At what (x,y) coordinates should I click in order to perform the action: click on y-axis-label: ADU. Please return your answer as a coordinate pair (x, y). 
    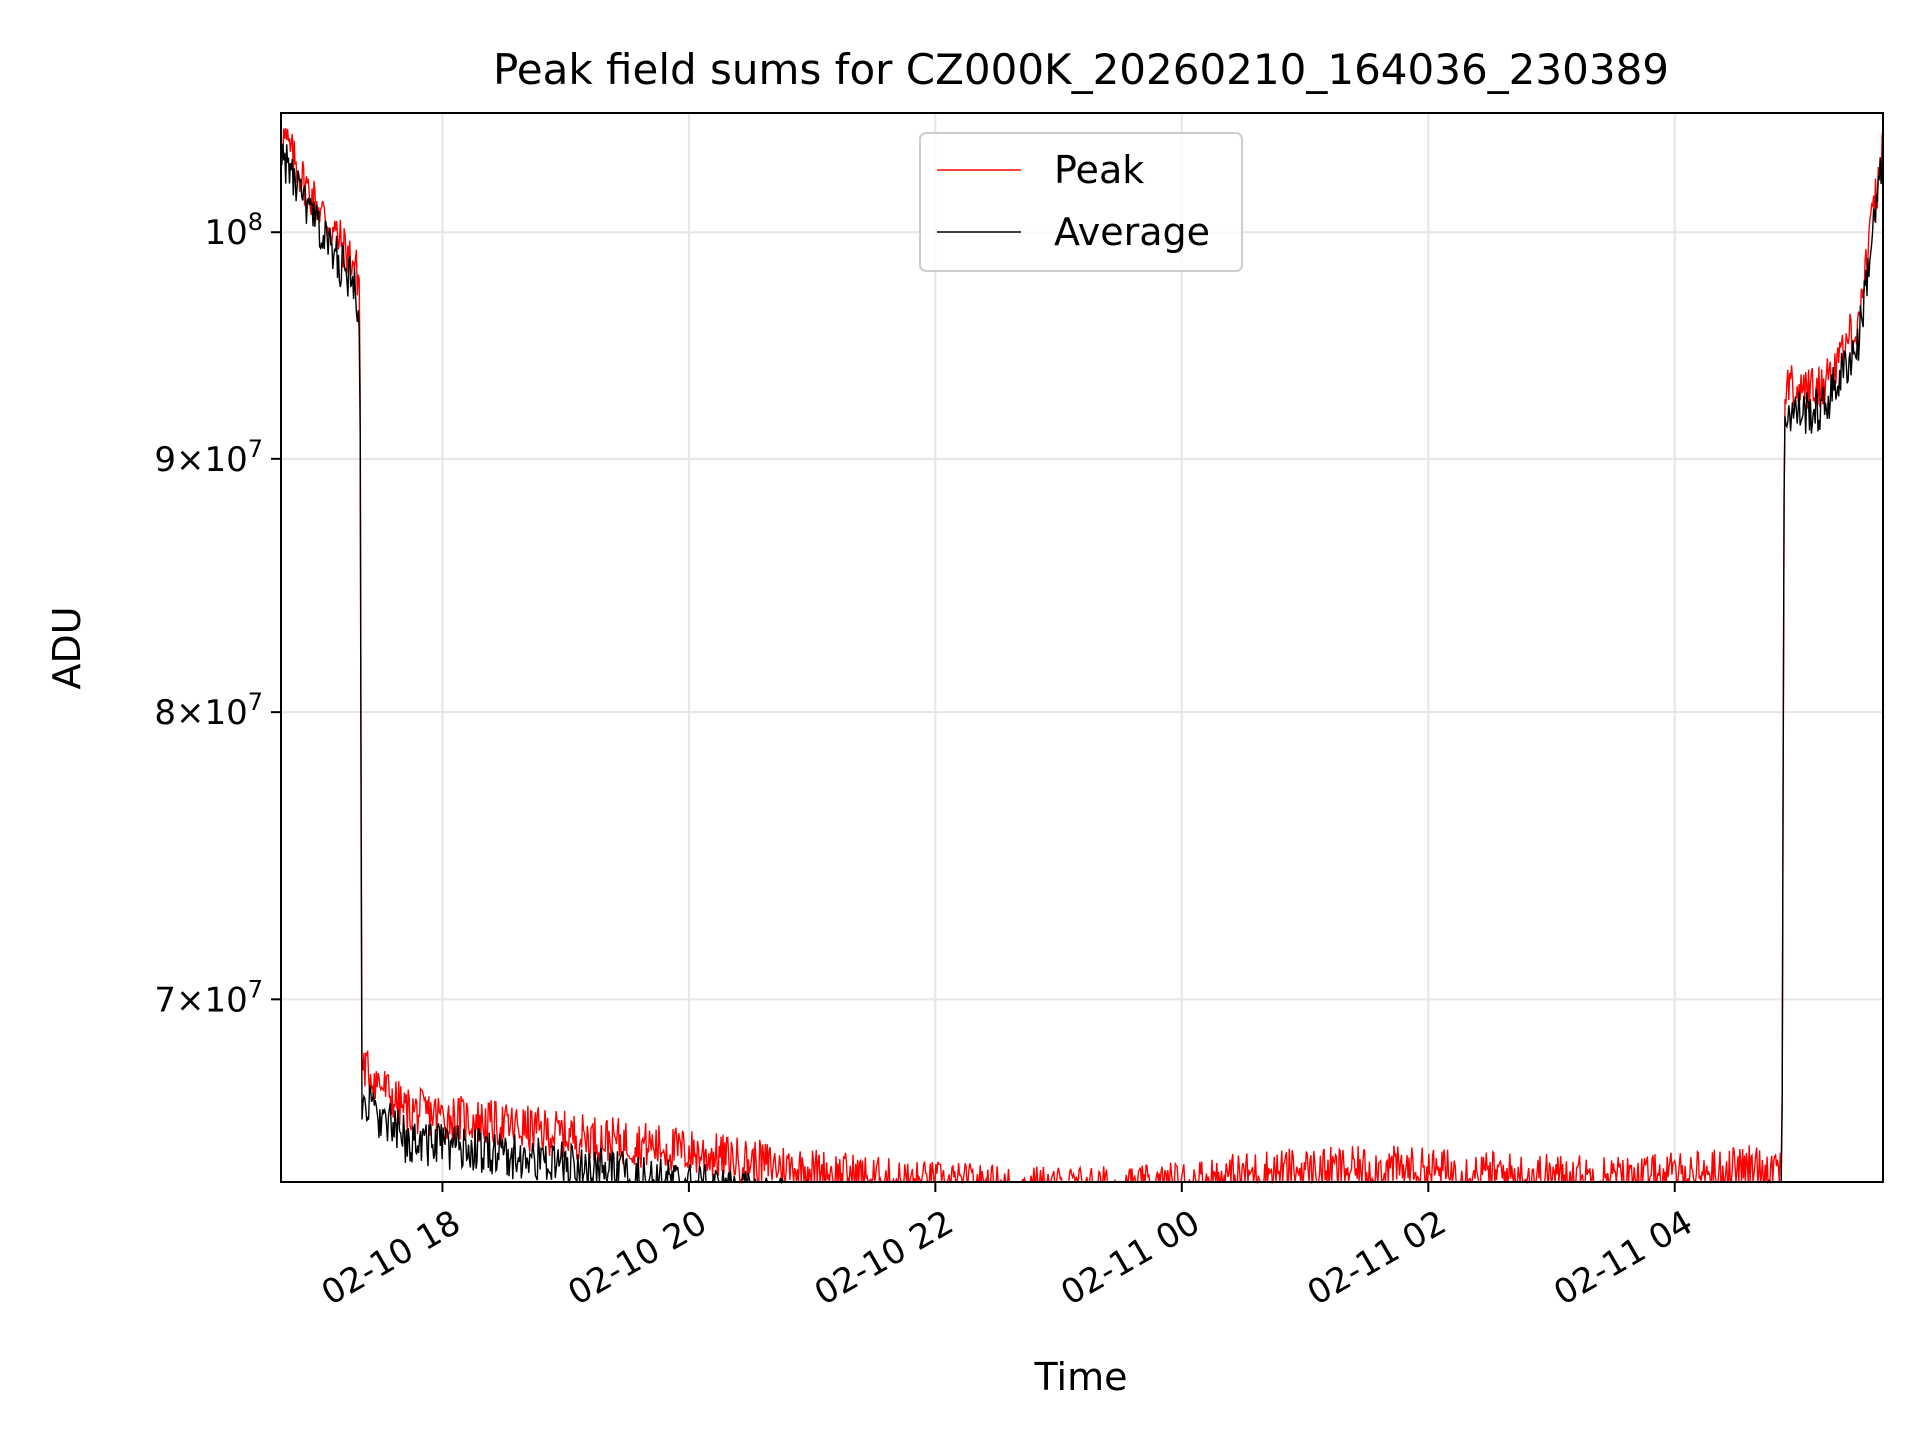
    Looking at the image, I should click on (67, 647).